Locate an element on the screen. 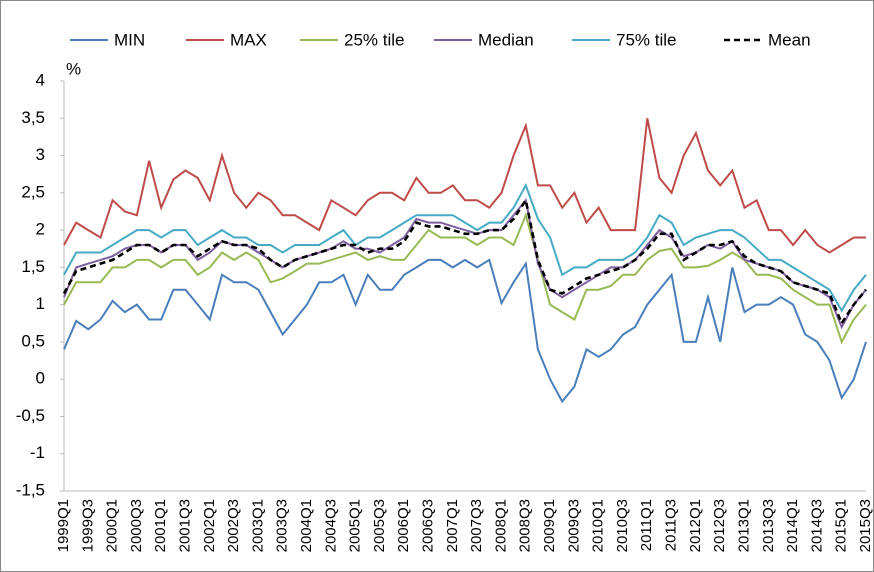 This screenshot has height=572, width=874. x-tick-label: 1999Q3 is located at coordinates (87, 525).